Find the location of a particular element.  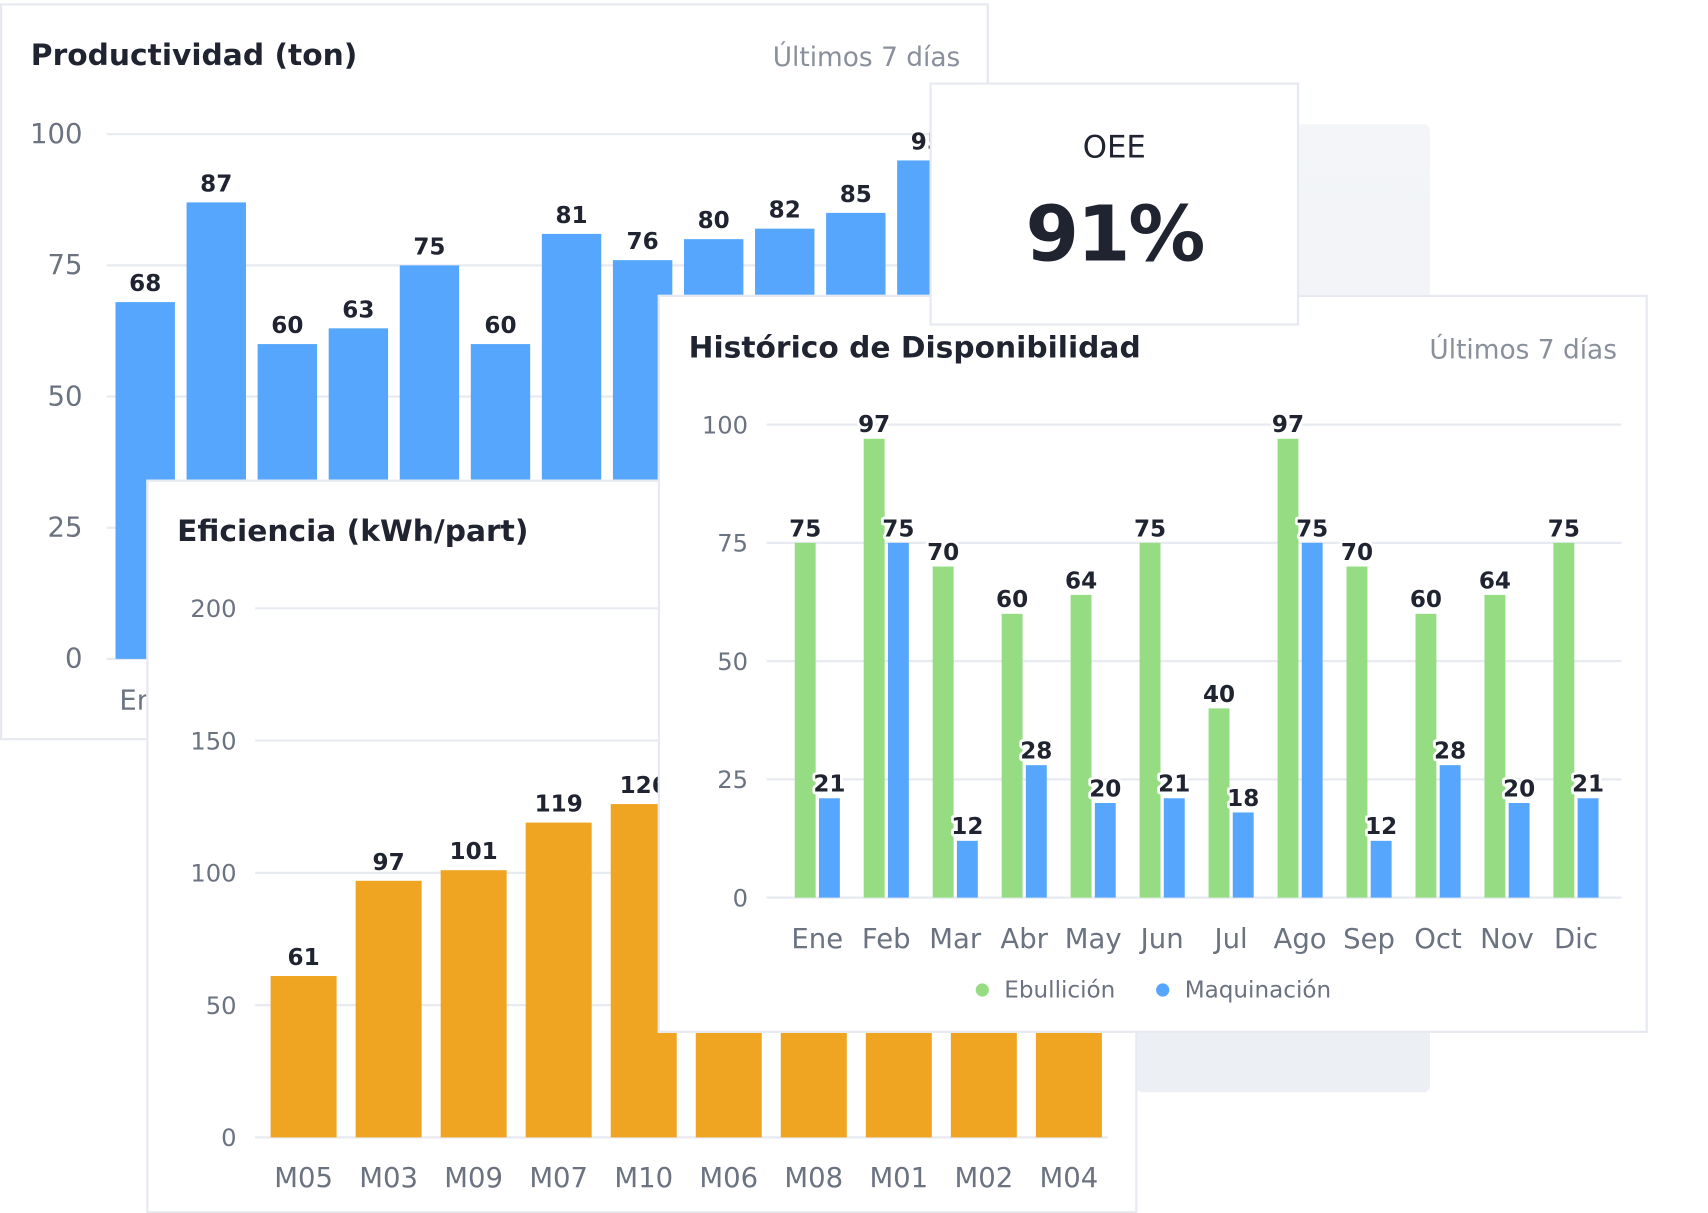

x-tick-label: Oct is located at coordinates (1438, 939).